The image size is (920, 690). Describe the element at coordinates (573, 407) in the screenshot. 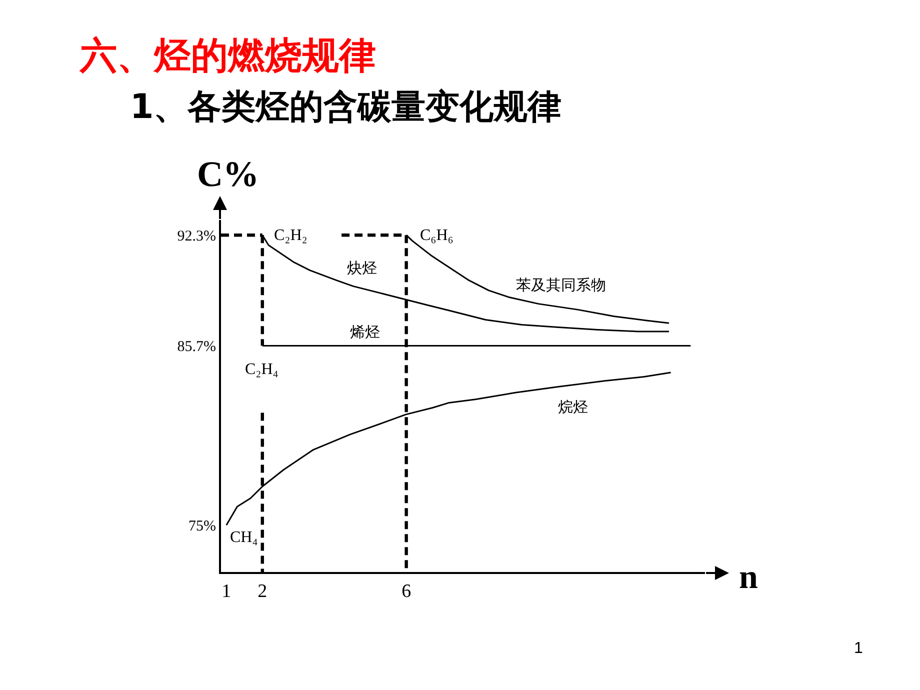

I see `series-label: 烷烃` at that location.